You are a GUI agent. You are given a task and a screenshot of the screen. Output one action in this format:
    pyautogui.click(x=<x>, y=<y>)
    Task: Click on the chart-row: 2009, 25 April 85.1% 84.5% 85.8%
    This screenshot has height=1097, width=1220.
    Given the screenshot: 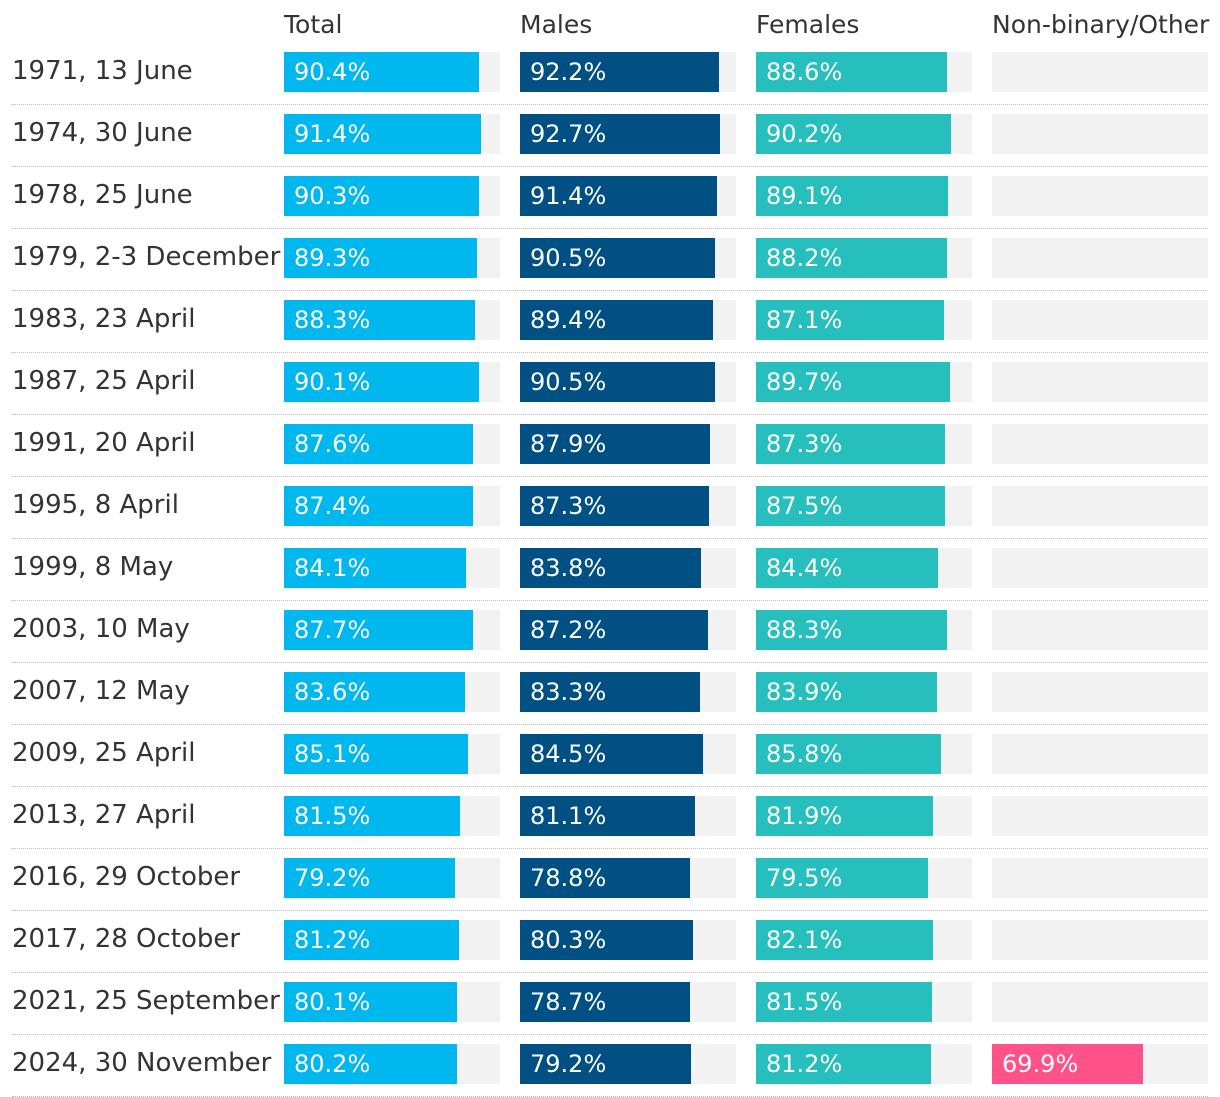 What is the action you would take?
    pyautogui.click(x=610, y=755)
    